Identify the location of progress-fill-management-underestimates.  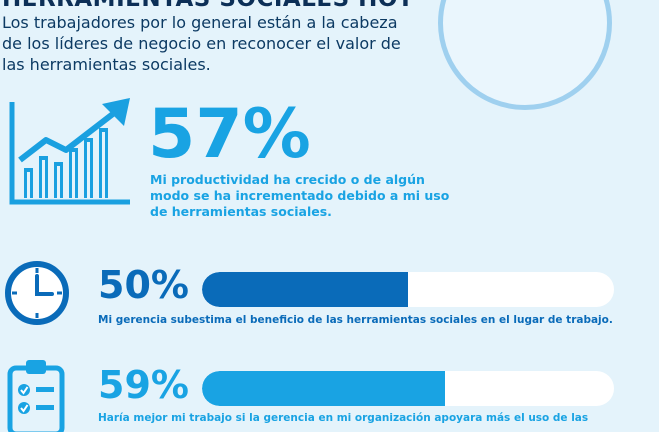
(305, 289).